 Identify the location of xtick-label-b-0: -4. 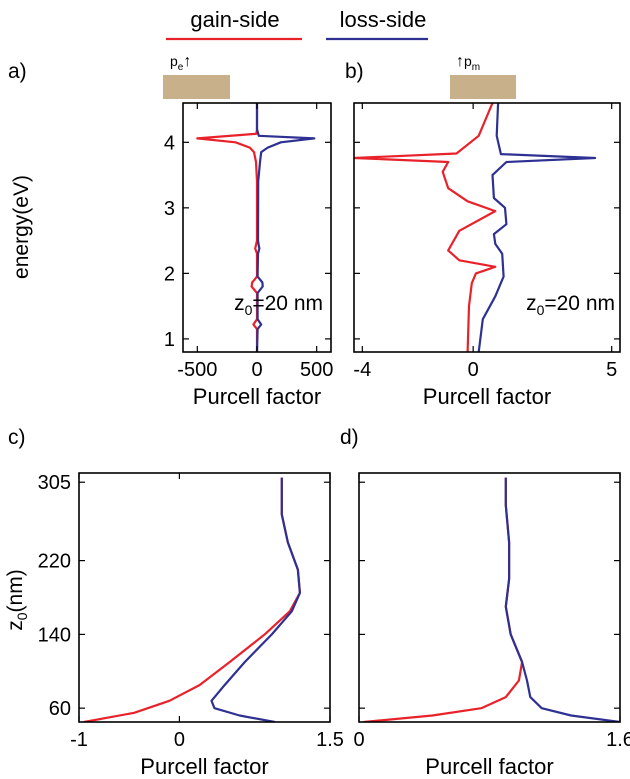
(362, 370).